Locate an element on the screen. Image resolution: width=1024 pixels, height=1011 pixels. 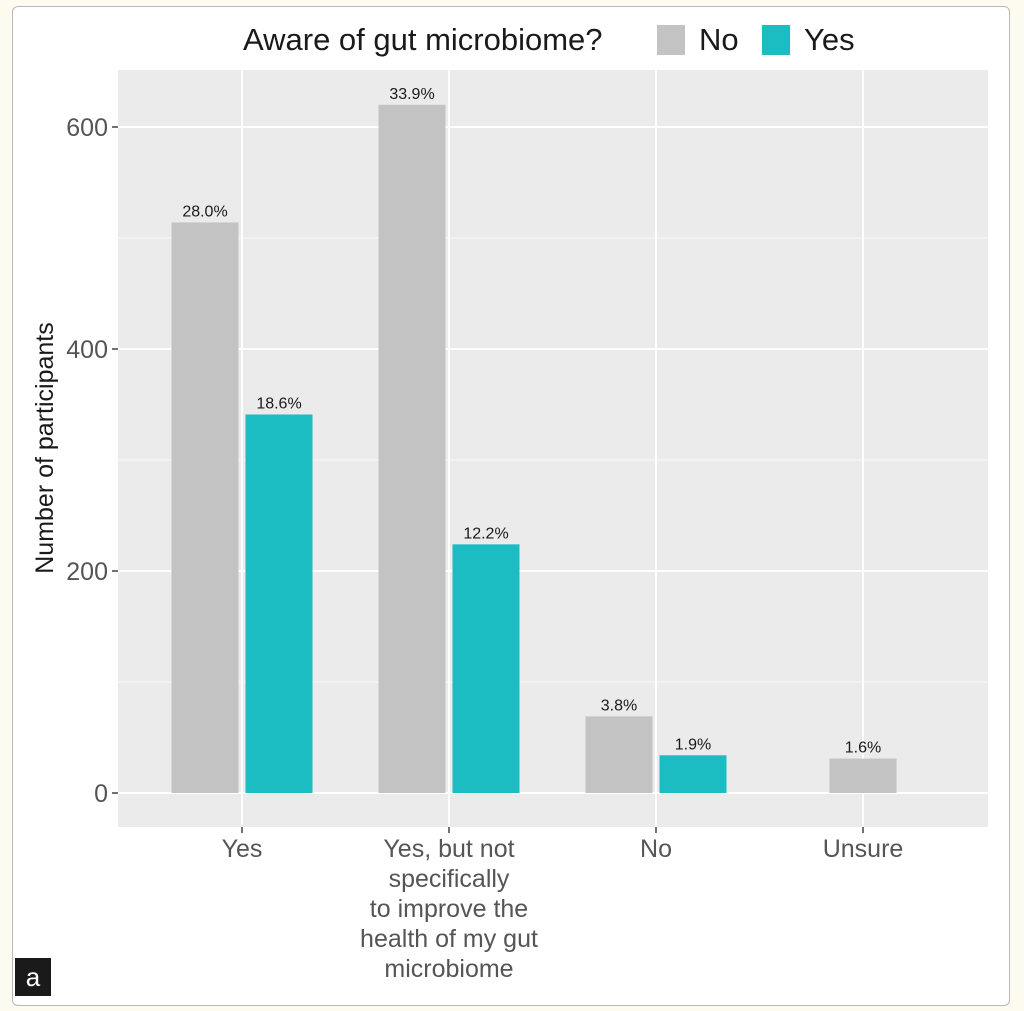
legend-label-yes: Yes is located at coordinates (829, 39).